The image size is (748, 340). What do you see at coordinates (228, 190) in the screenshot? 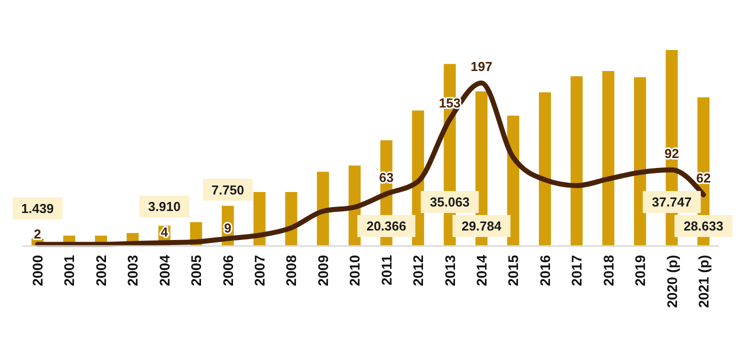
I see `data-label: 7.750` at bounding box center [228, 190].